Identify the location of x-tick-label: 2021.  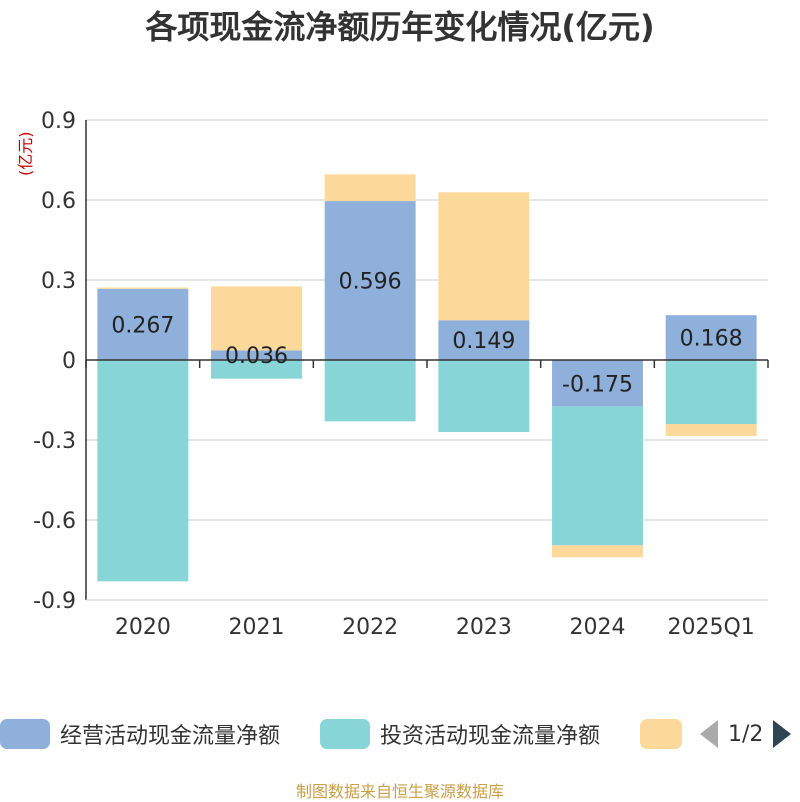
(257, 627).